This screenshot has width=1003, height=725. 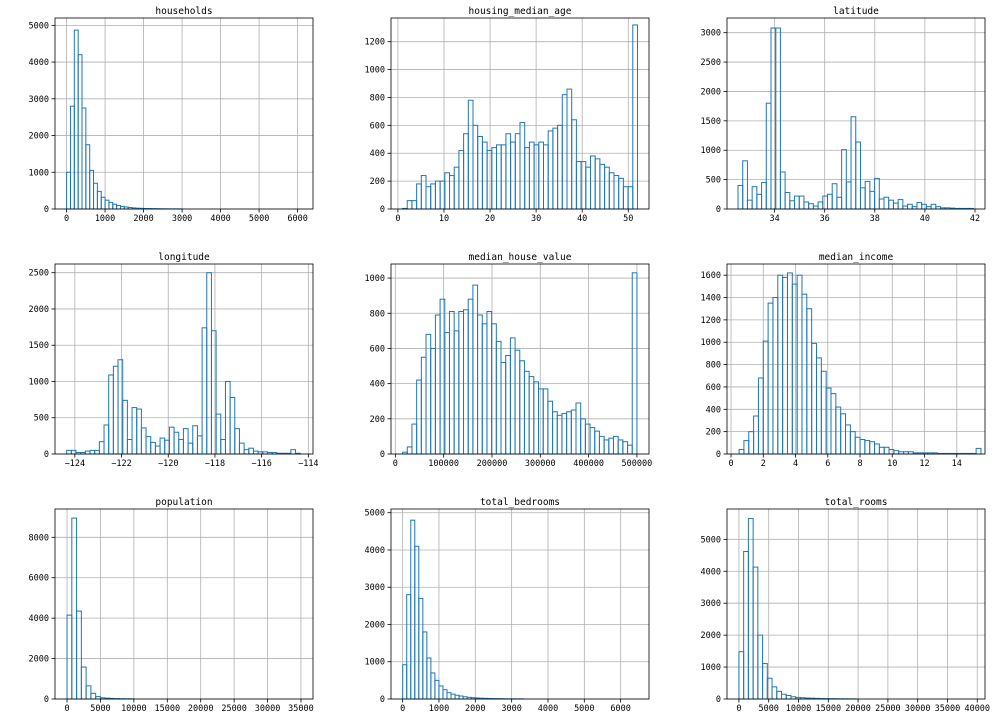 What do you see at coordinates (711, 63) in the screenshot?
I see `y-tick-label: 2500` at bounding box center [711, 63].